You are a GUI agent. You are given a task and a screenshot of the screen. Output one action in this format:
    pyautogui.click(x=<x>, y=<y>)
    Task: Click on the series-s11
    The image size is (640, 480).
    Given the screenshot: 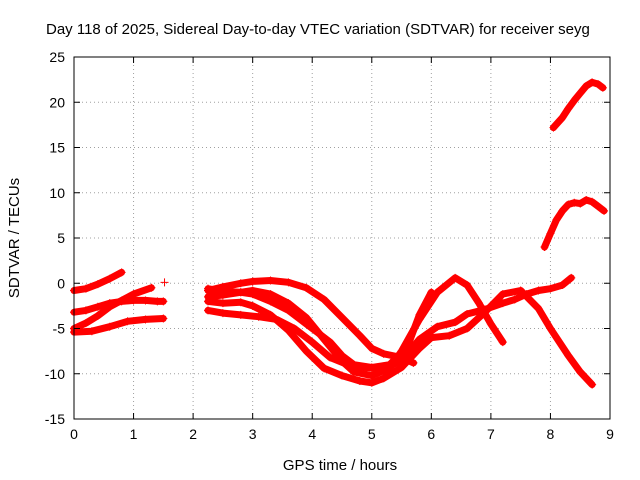 What is the action you would take?
    pyautogui.click(x=574, y=223)
    